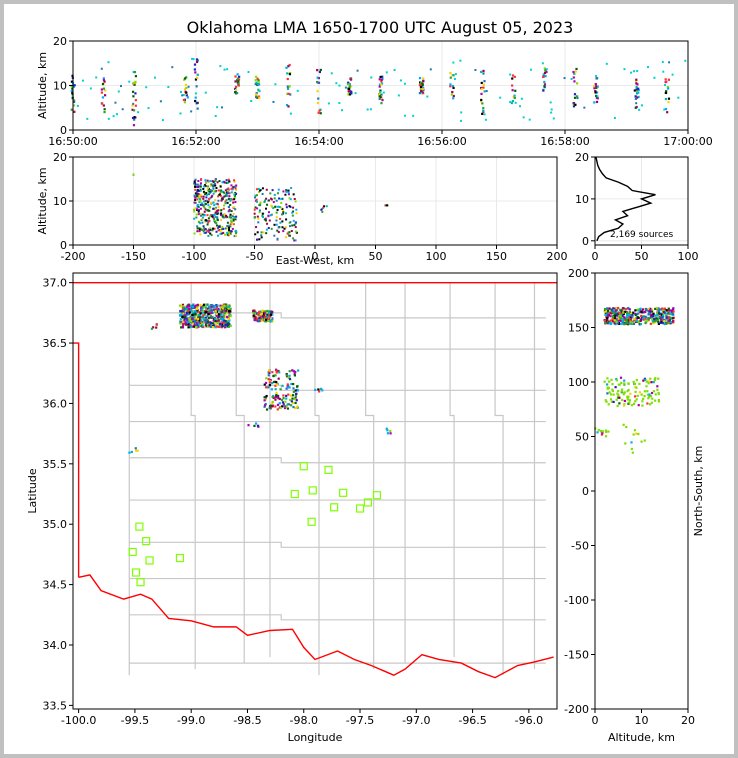  What do you see at coordinates (585, 491) in the screenshot?
I see `altitude-north-south-ytick-label: 0` at bounding box center [585, 491].